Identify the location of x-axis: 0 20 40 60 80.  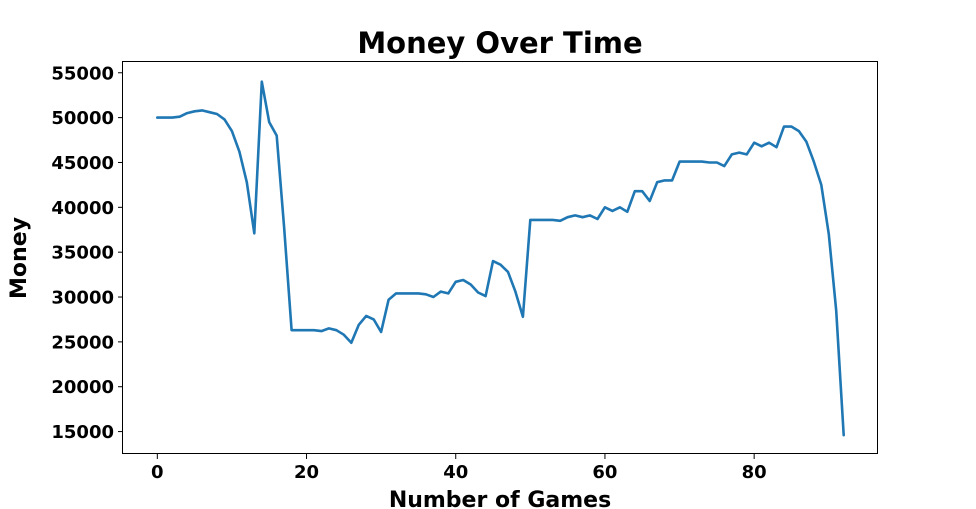
(459, 468).